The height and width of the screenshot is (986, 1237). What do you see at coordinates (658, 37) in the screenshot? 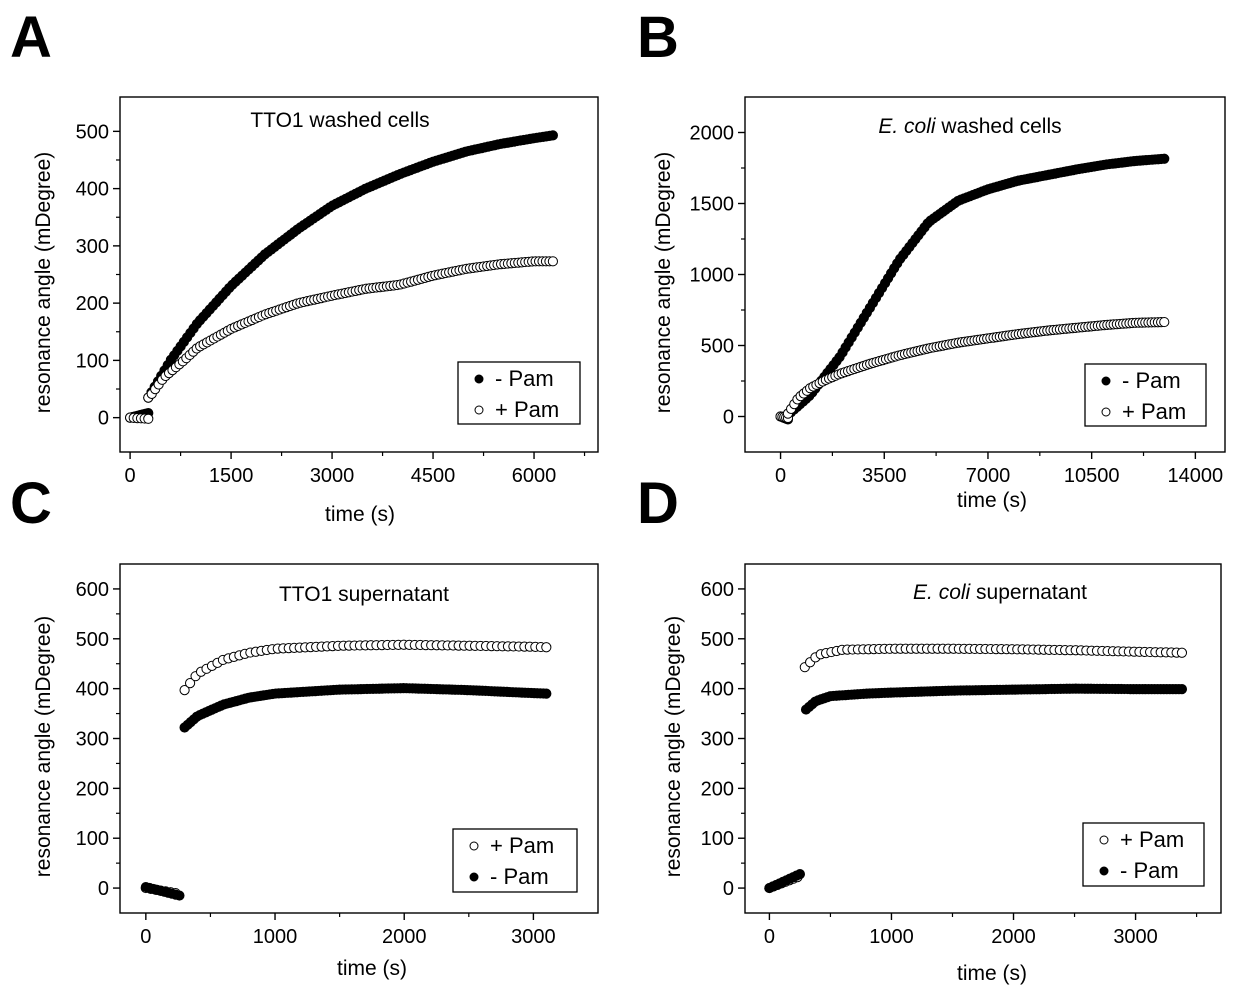
I see `panel-letter: B` at bounding box center [658, 37].